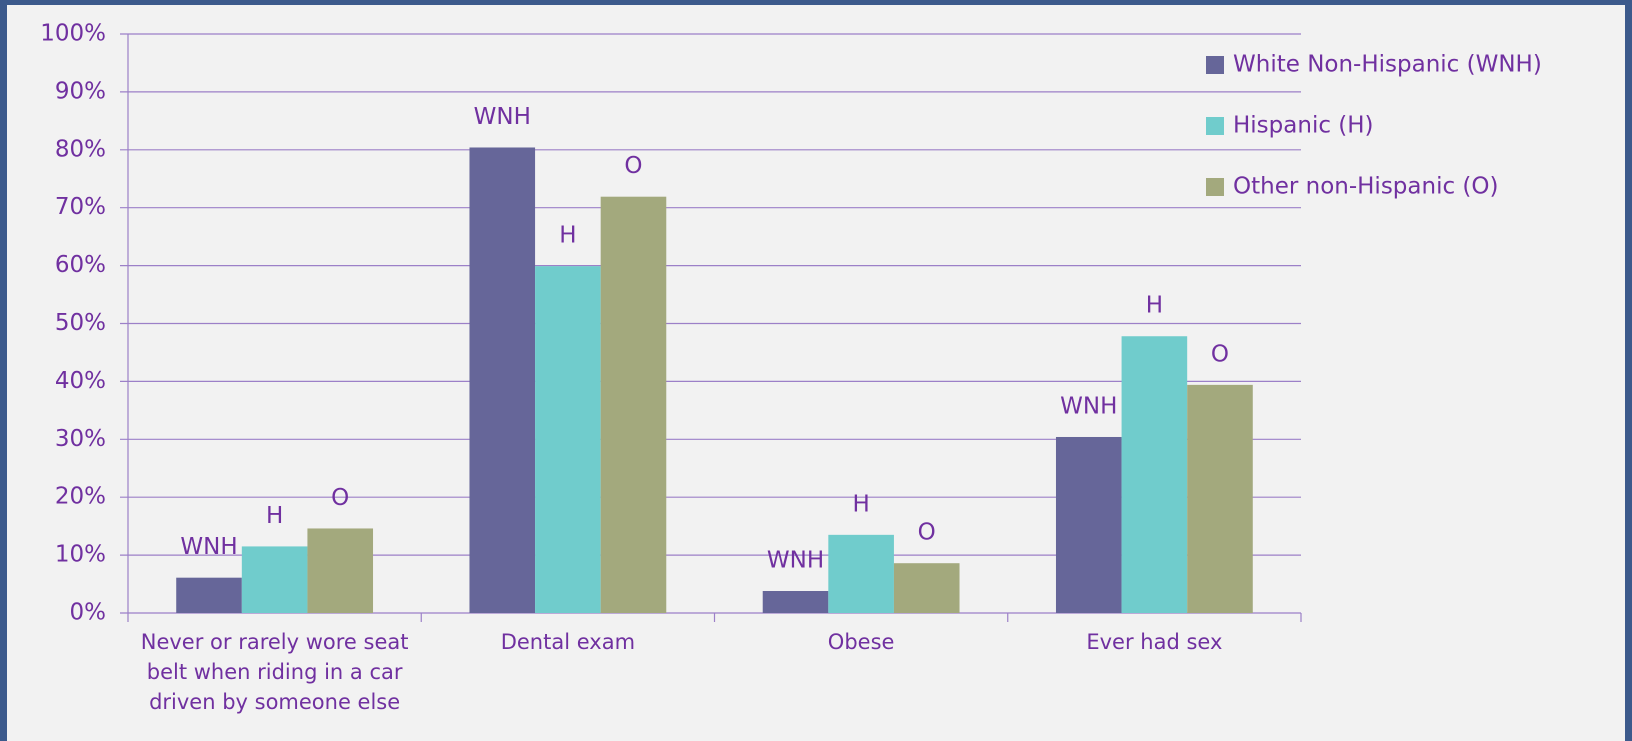 Image resolution: width=1632 pixels, height=741 pixels. What do you see at coordinates (861, 642) in the screenshot?
I see `x-tick-label: Obese` at bounding box center [861, 642].